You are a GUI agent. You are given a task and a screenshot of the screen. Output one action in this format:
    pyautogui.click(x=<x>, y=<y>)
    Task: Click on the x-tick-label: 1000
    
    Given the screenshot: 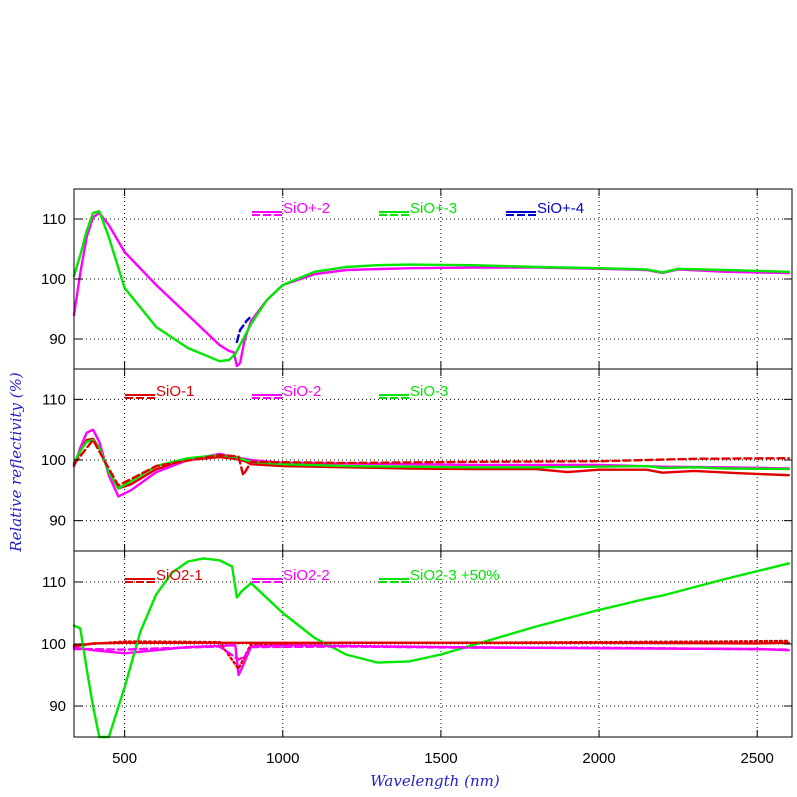 What is the action you would take?
    pyautogui.click(x=282, y=758)
    